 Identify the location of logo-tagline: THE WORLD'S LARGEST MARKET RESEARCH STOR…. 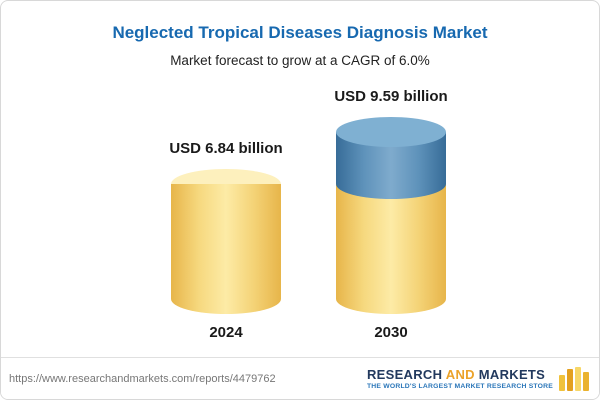
(459, 386).